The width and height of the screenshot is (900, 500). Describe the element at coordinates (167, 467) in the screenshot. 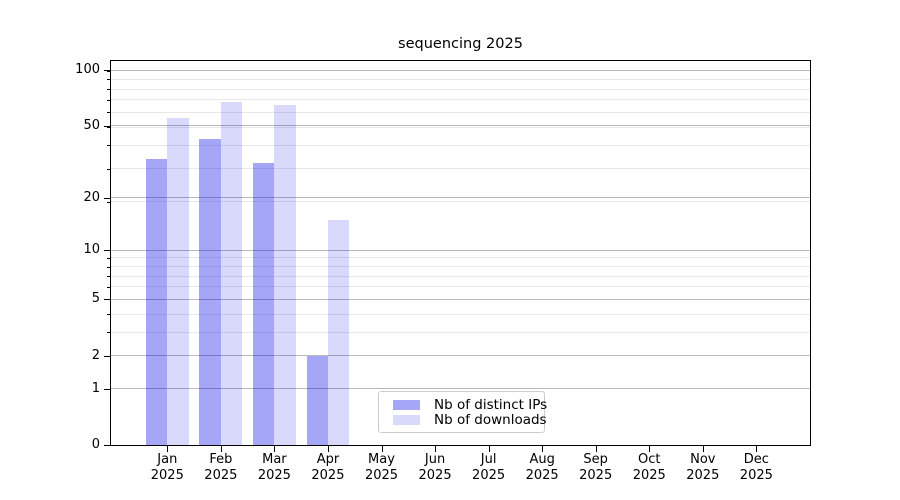

I see `x-tick-label: Jan 2025` at that location.